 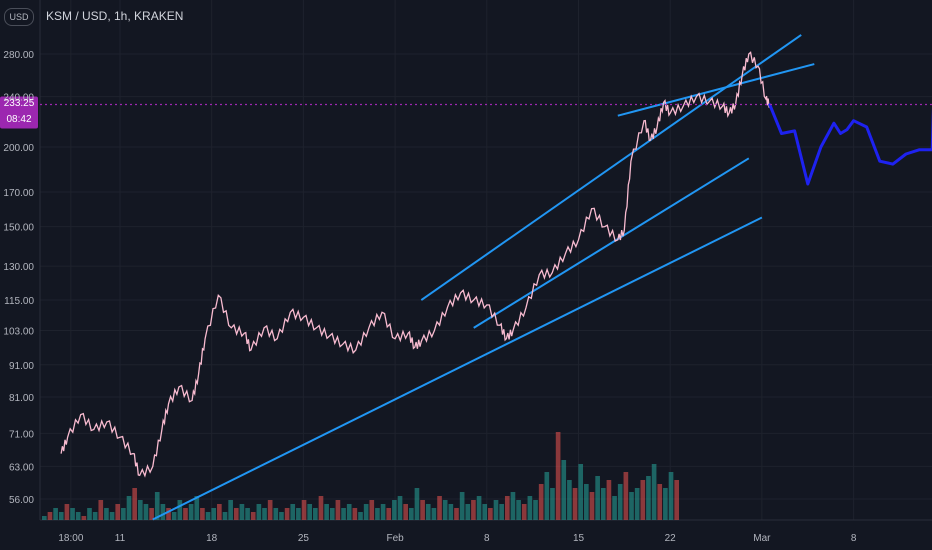 I want to click on current-price-label: 233.25, so click(x=19, y=103).